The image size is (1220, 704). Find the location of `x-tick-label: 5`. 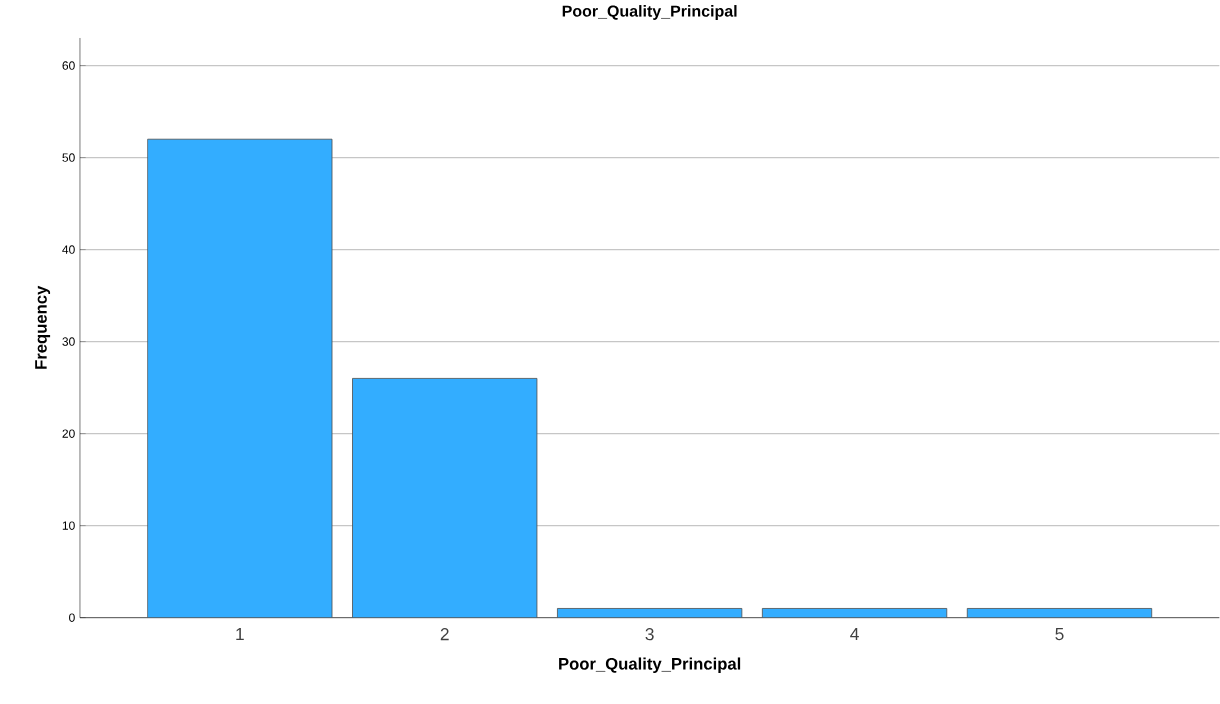

x-tick-label: 5 is located at coordinates (1059, 634).